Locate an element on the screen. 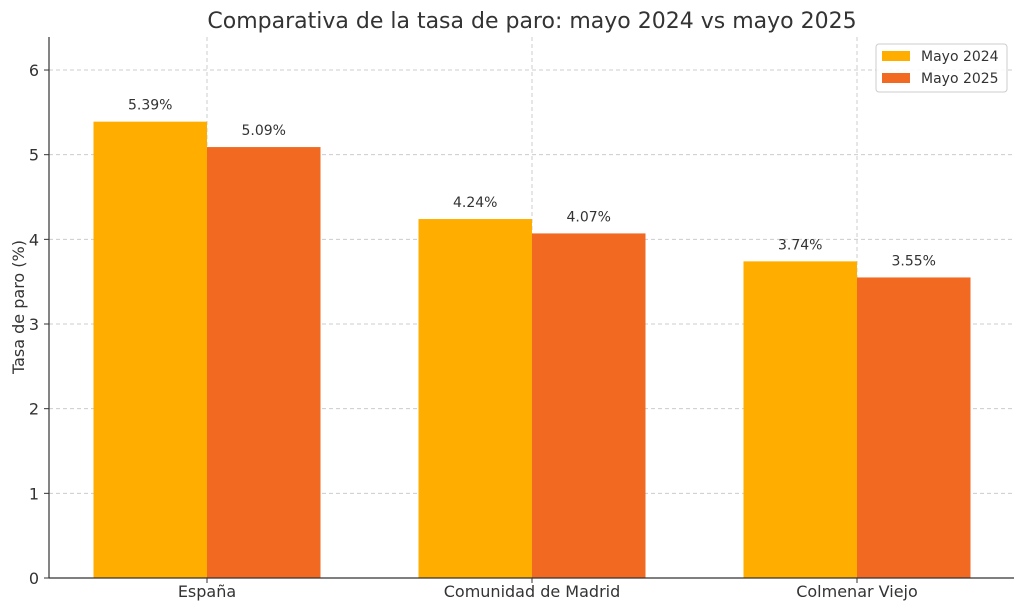 The height and width of the screenshot is (615, 1024). y-axis-label: Tasa de paro (%) is located at coordinates (18, 307).